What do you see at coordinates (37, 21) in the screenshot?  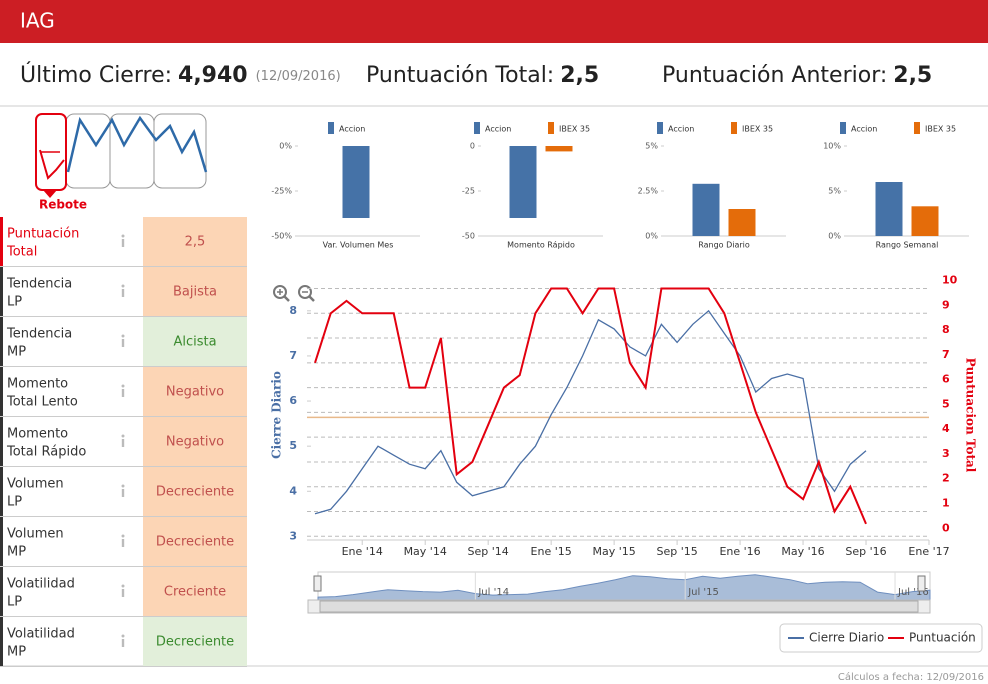 I see `header-title: IAG` at bounding box center [37, 21].